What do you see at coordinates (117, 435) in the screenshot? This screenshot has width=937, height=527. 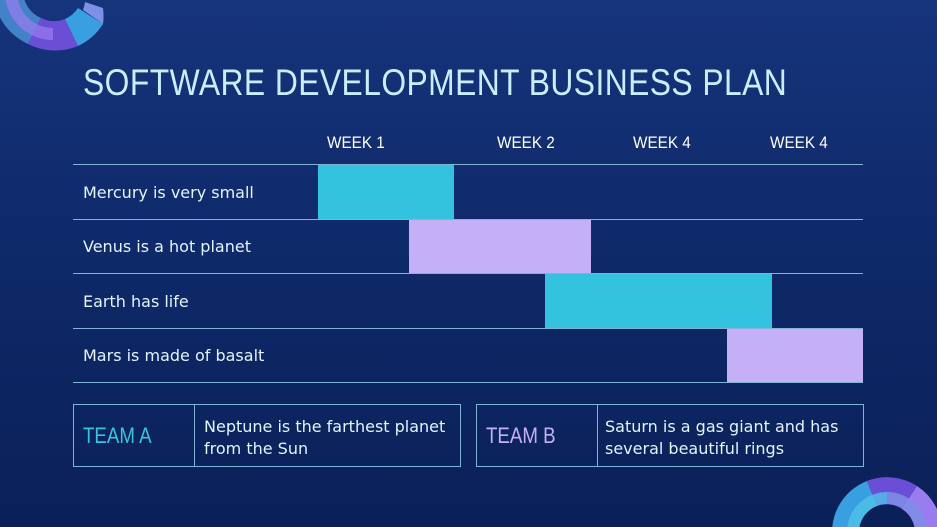 I see `team-a-name: TEAM A` at bounding box center [117, 435].